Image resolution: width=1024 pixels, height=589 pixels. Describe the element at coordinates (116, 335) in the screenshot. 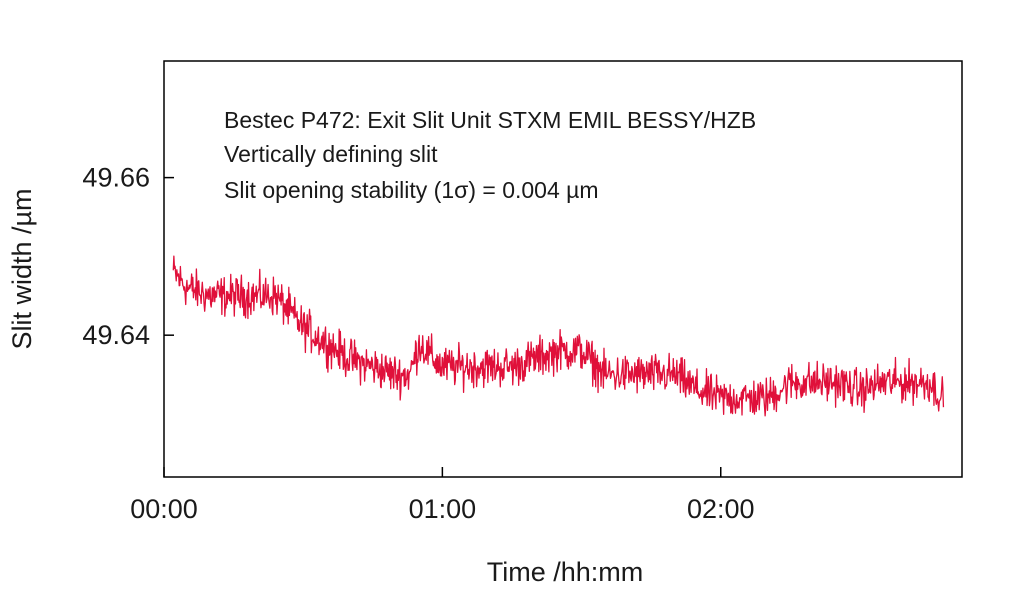

I see `y-tick-label: 49.64` at that location.